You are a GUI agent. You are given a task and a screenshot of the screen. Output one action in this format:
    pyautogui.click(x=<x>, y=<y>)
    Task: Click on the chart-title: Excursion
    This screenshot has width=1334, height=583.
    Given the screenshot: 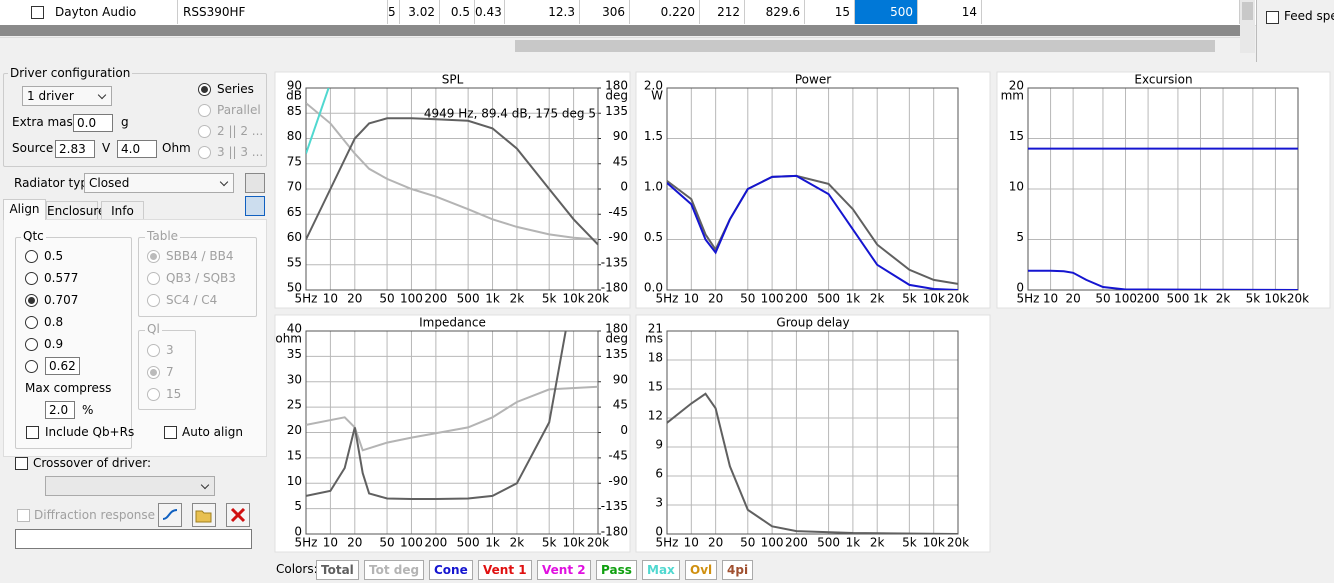 What is the action you would take?
    pyautogui.click(x=1163, y=80)
    